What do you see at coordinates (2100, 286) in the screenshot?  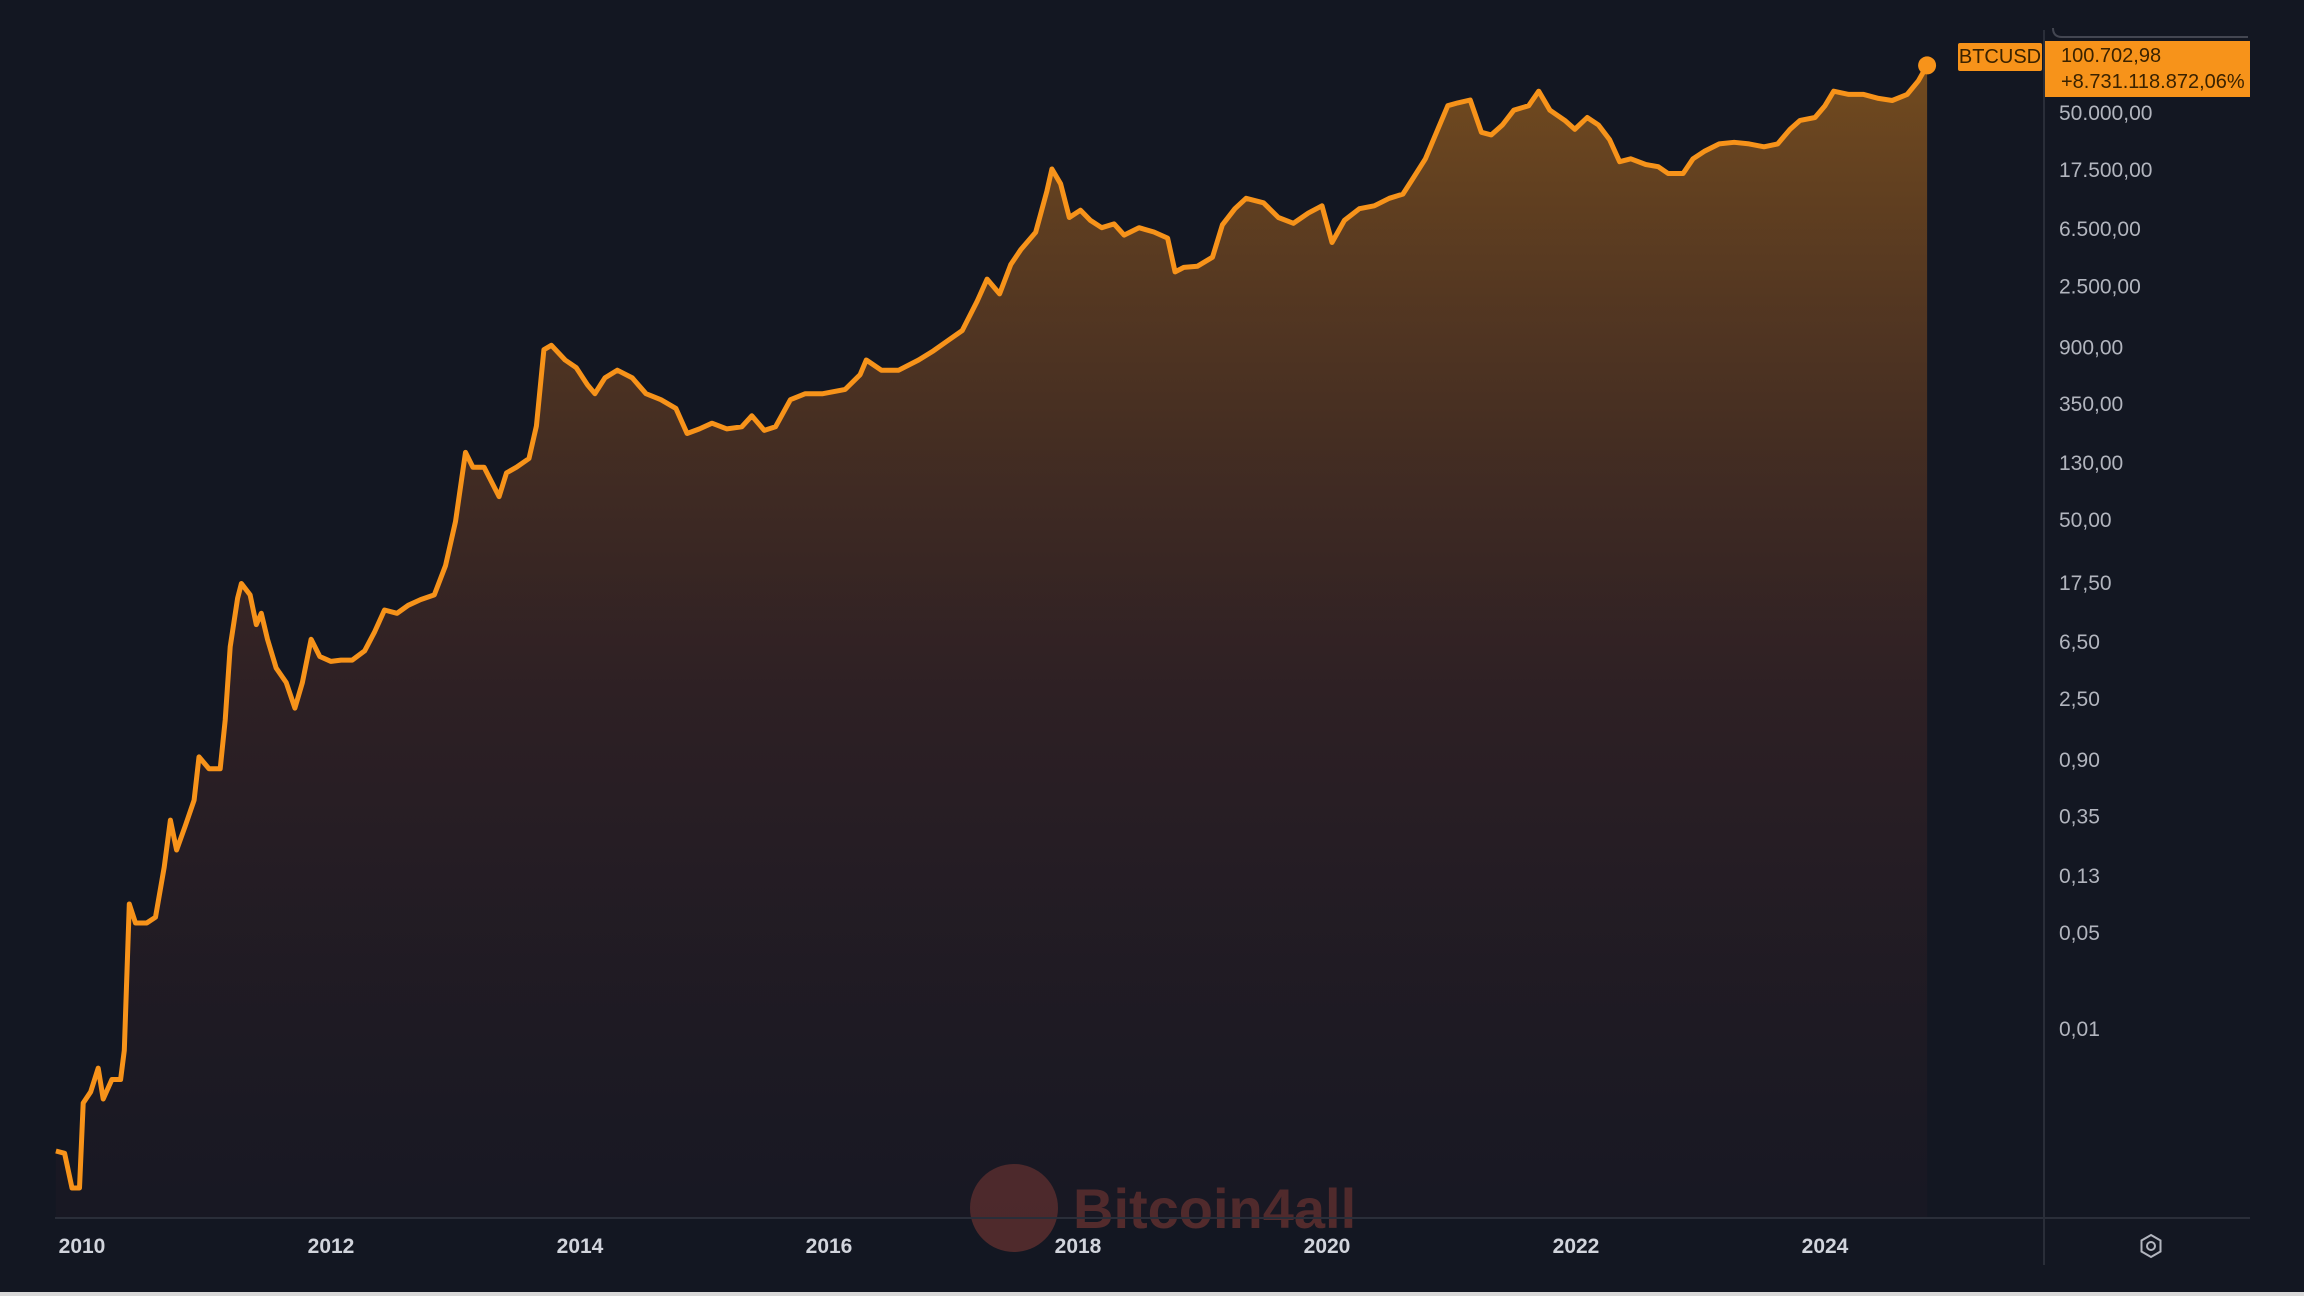 I see `y-tick-label: 2.500,00` at bounding box center [2100, 286].